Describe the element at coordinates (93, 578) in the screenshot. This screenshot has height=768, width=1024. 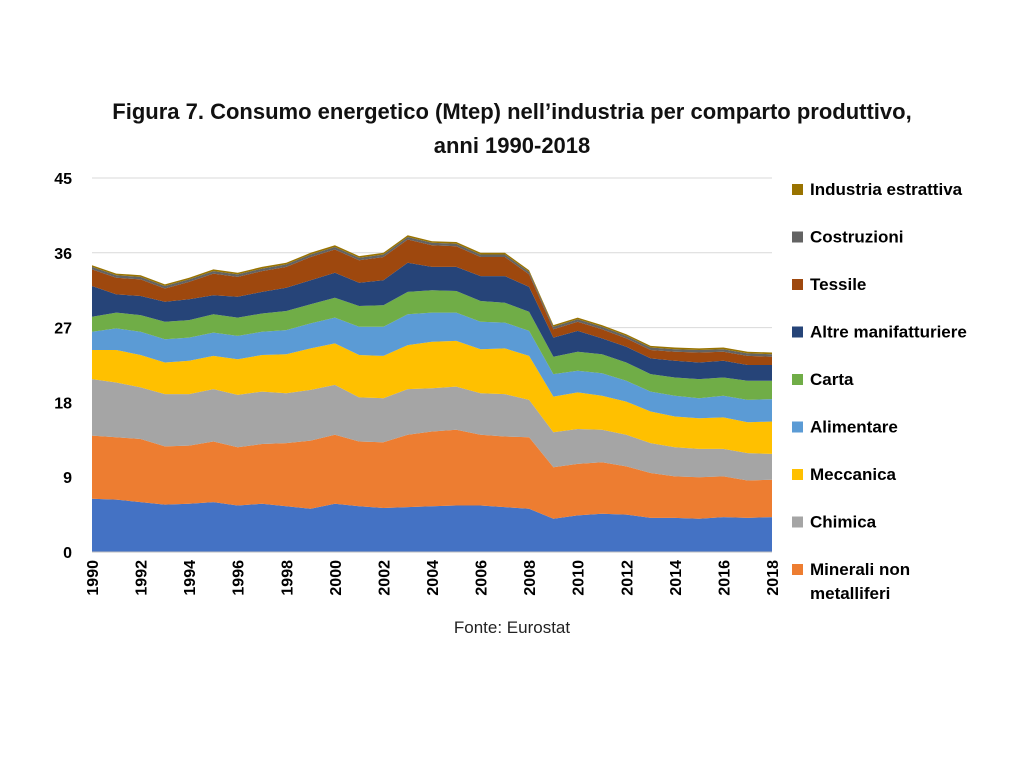
I see `x-tick-label: 1990` at that location.